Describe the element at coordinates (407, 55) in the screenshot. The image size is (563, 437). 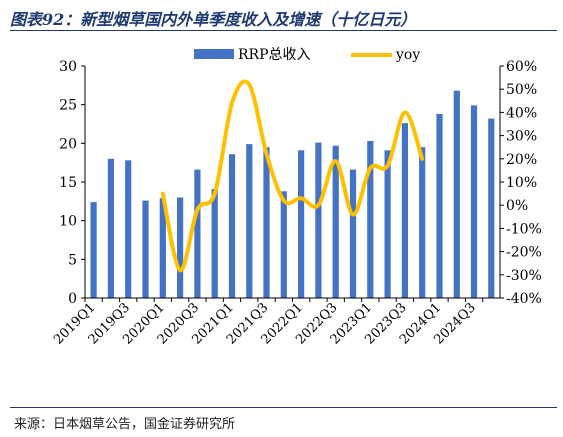
I see `legend-line-label: yoy` at that location.